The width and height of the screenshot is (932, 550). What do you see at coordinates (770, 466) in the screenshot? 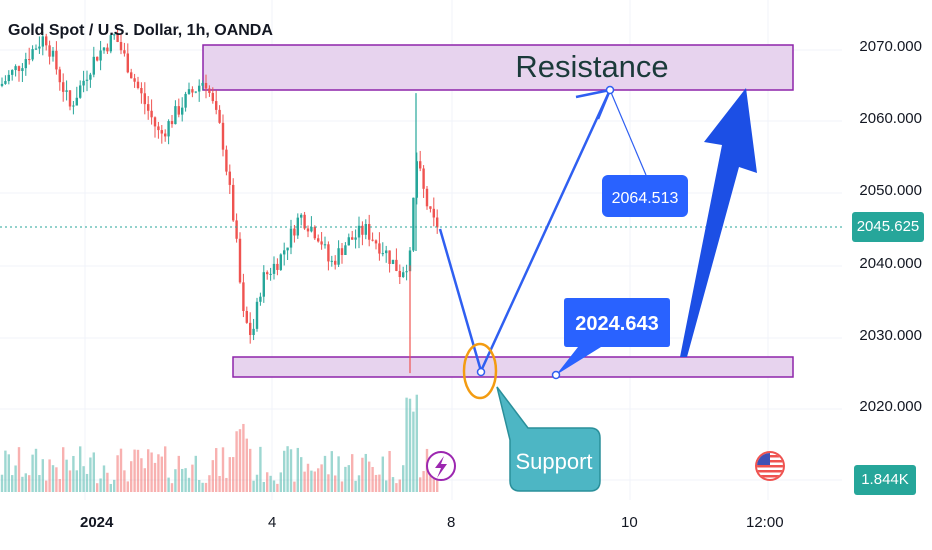
I see `us-flag-icon` at bounding box center [770, 466].